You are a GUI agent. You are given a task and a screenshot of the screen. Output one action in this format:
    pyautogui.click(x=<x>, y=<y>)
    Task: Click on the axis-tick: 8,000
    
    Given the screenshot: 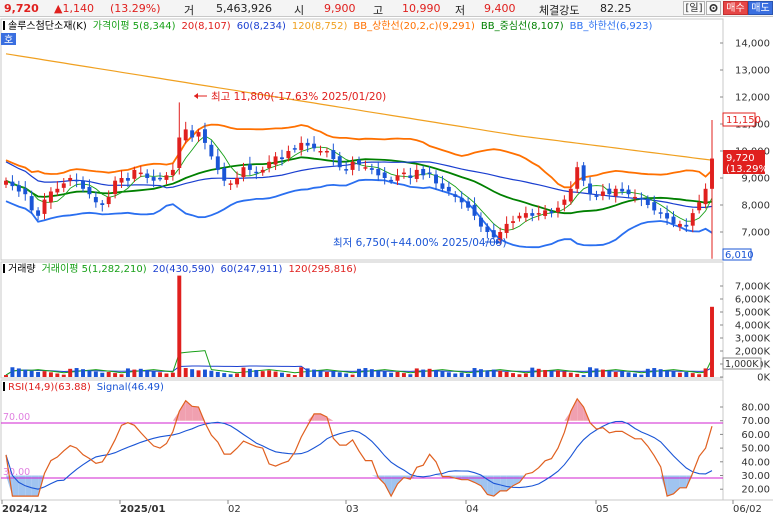 What is the action you would take?
    pyautogui.click(x=755, y=206)
    